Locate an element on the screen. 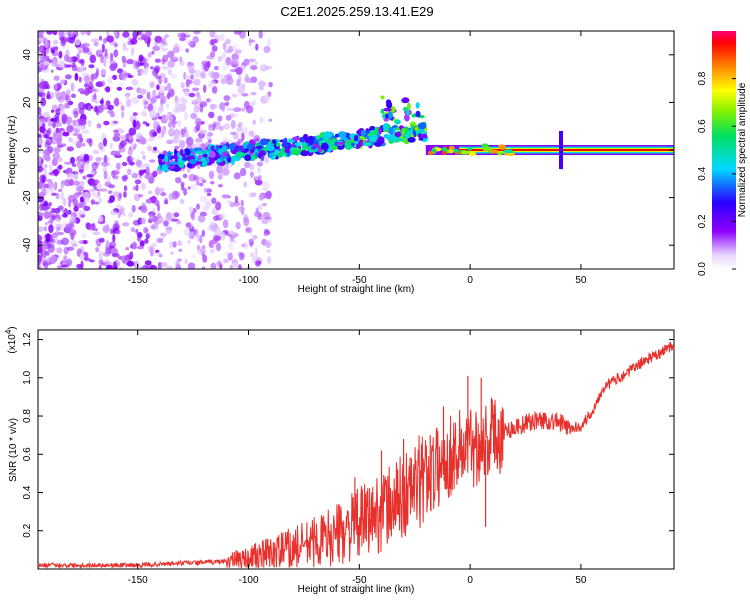  colorbar-tick-label: 0.8 is located at coordinates (702, 78).